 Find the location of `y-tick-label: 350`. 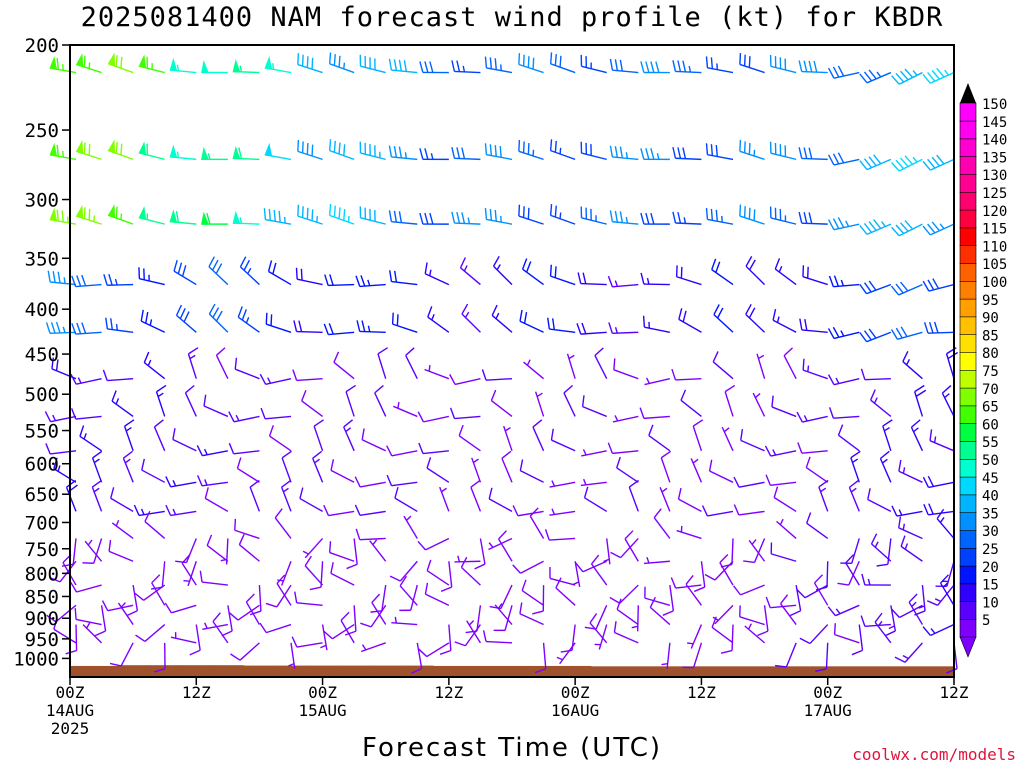

y-tick-label: 350 is located at coordinates (42, 259).